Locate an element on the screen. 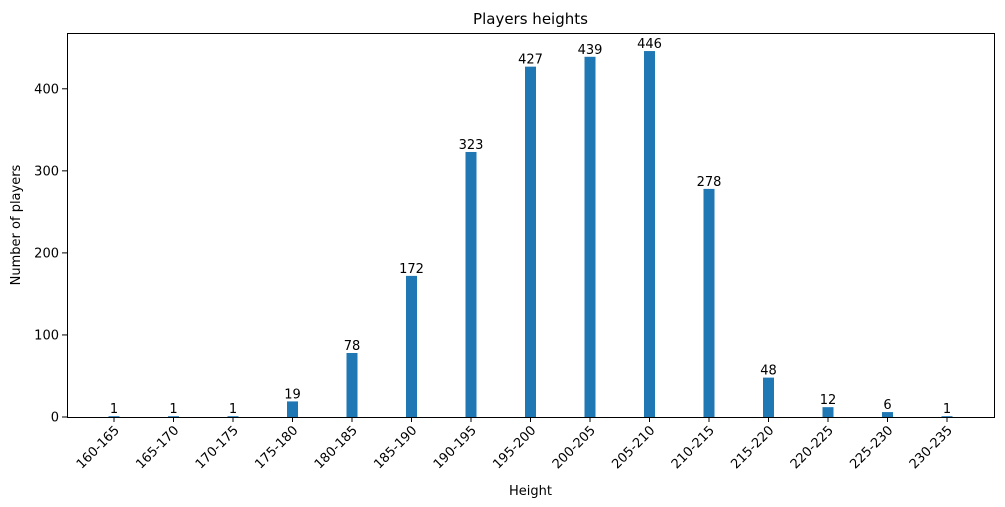  chart-title: Players heights is located at coordinates (530, 19).